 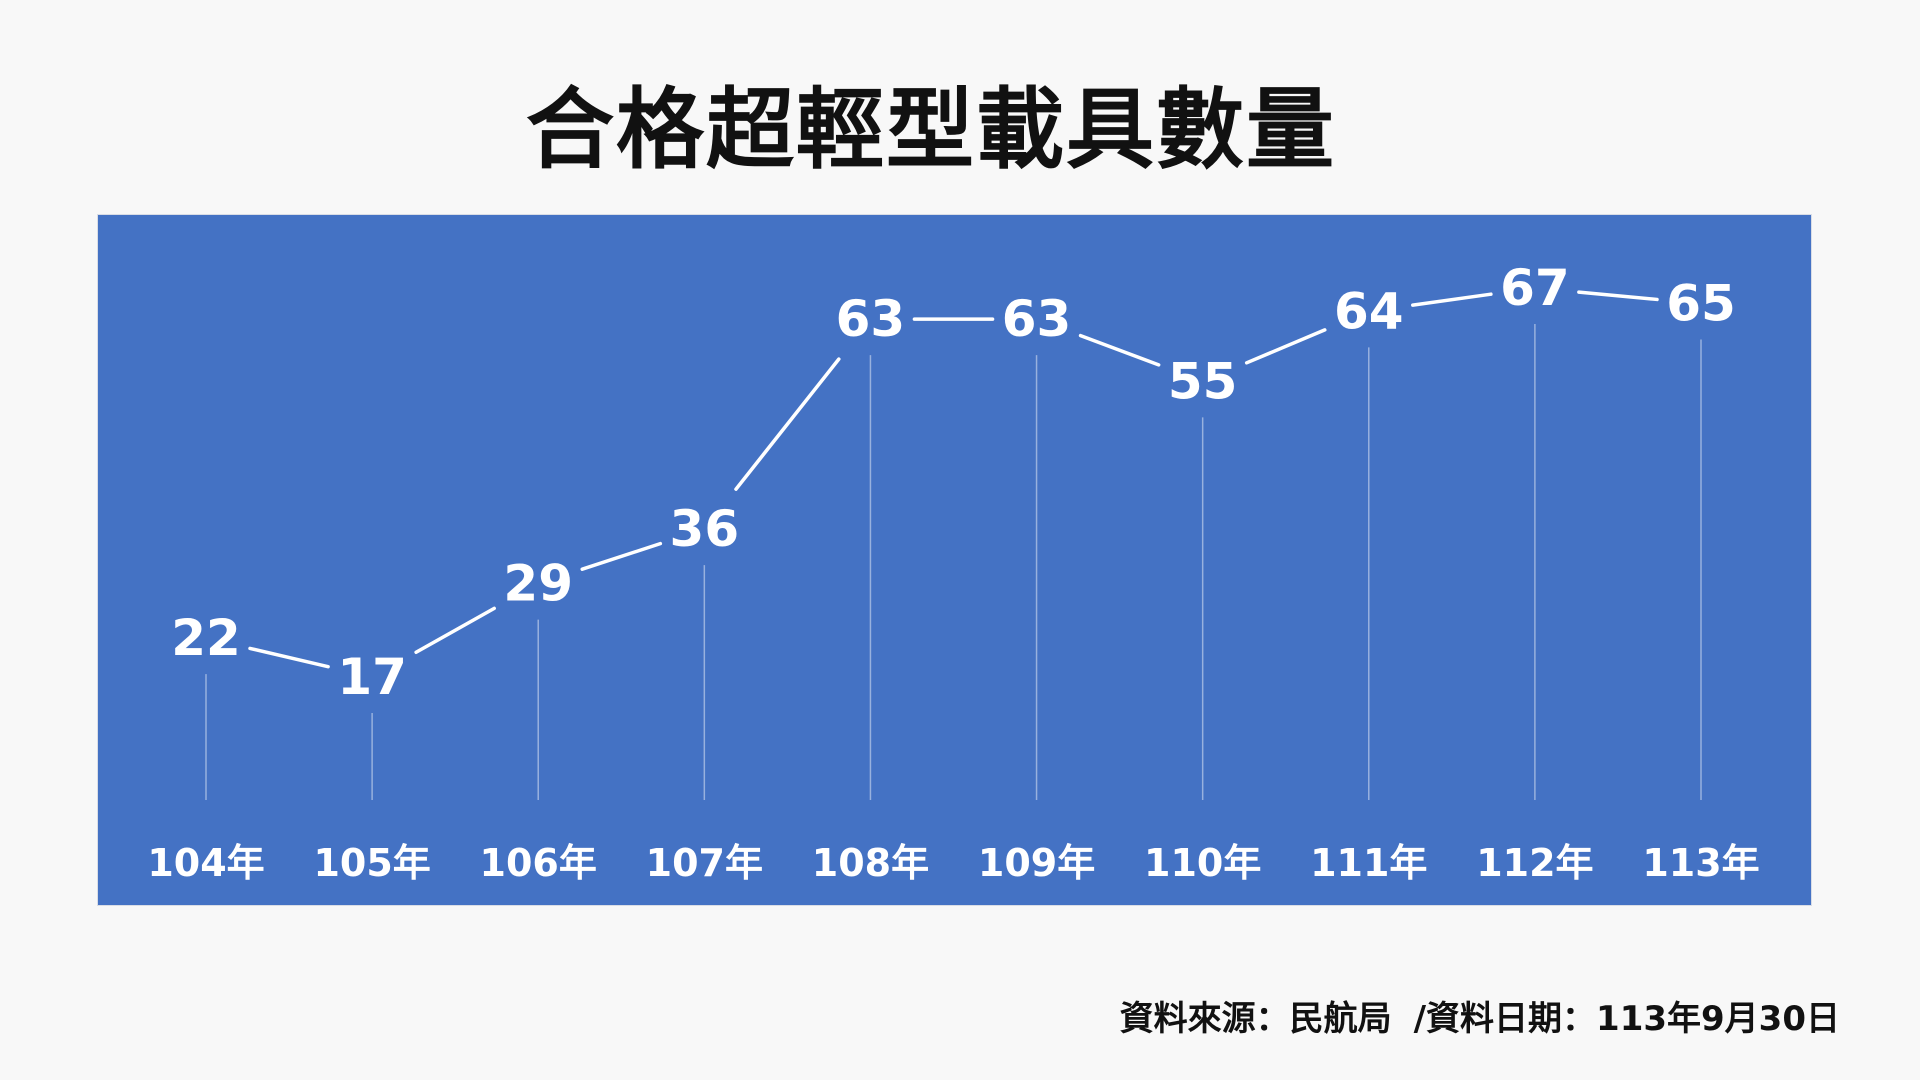 I want to click on data-label-8: 67, so click(x=1535, y=288).